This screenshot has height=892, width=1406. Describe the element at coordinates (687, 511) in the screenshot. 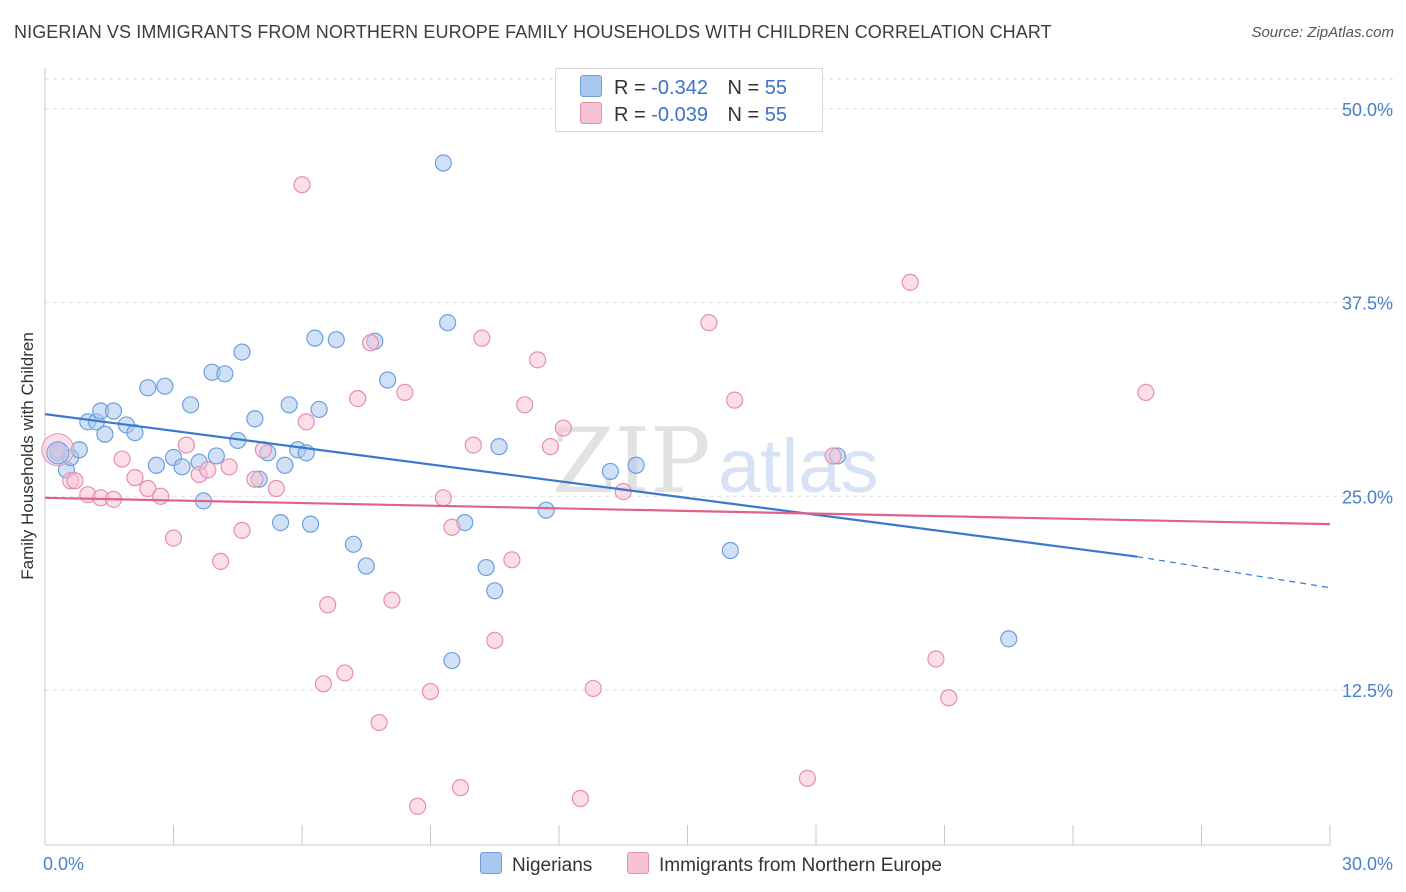

I see `trend-line-northern-europe` at that location.